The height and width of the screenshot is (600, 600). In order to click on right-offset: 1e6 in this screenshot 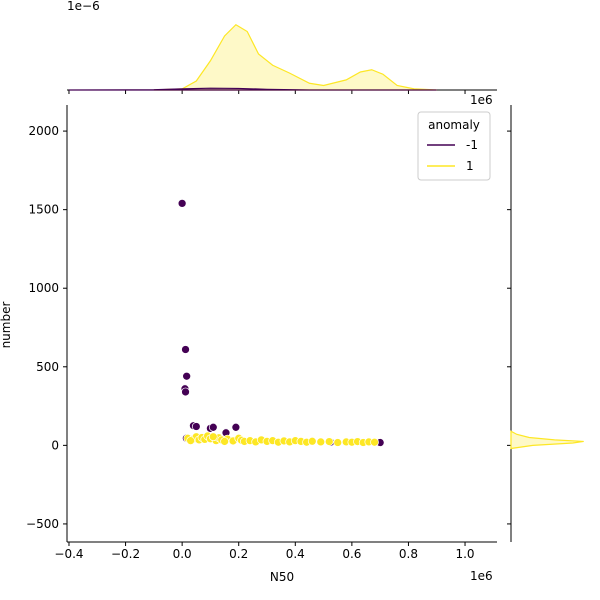, I will do `click(481, 100)`.